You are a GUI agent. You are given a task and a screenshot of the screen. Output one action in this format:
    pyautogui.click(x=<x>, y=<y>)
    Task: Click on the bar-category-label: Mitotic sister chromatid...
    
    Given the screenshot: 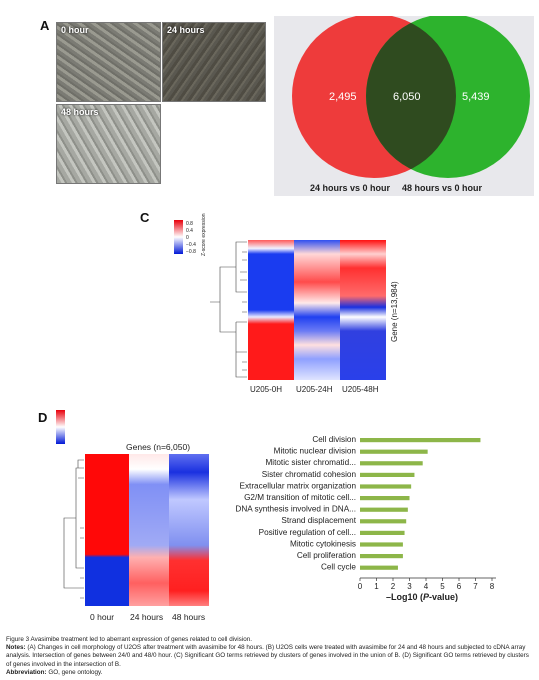 What is the action you would take?
    pyautogui.click(x=310, y=462)
    